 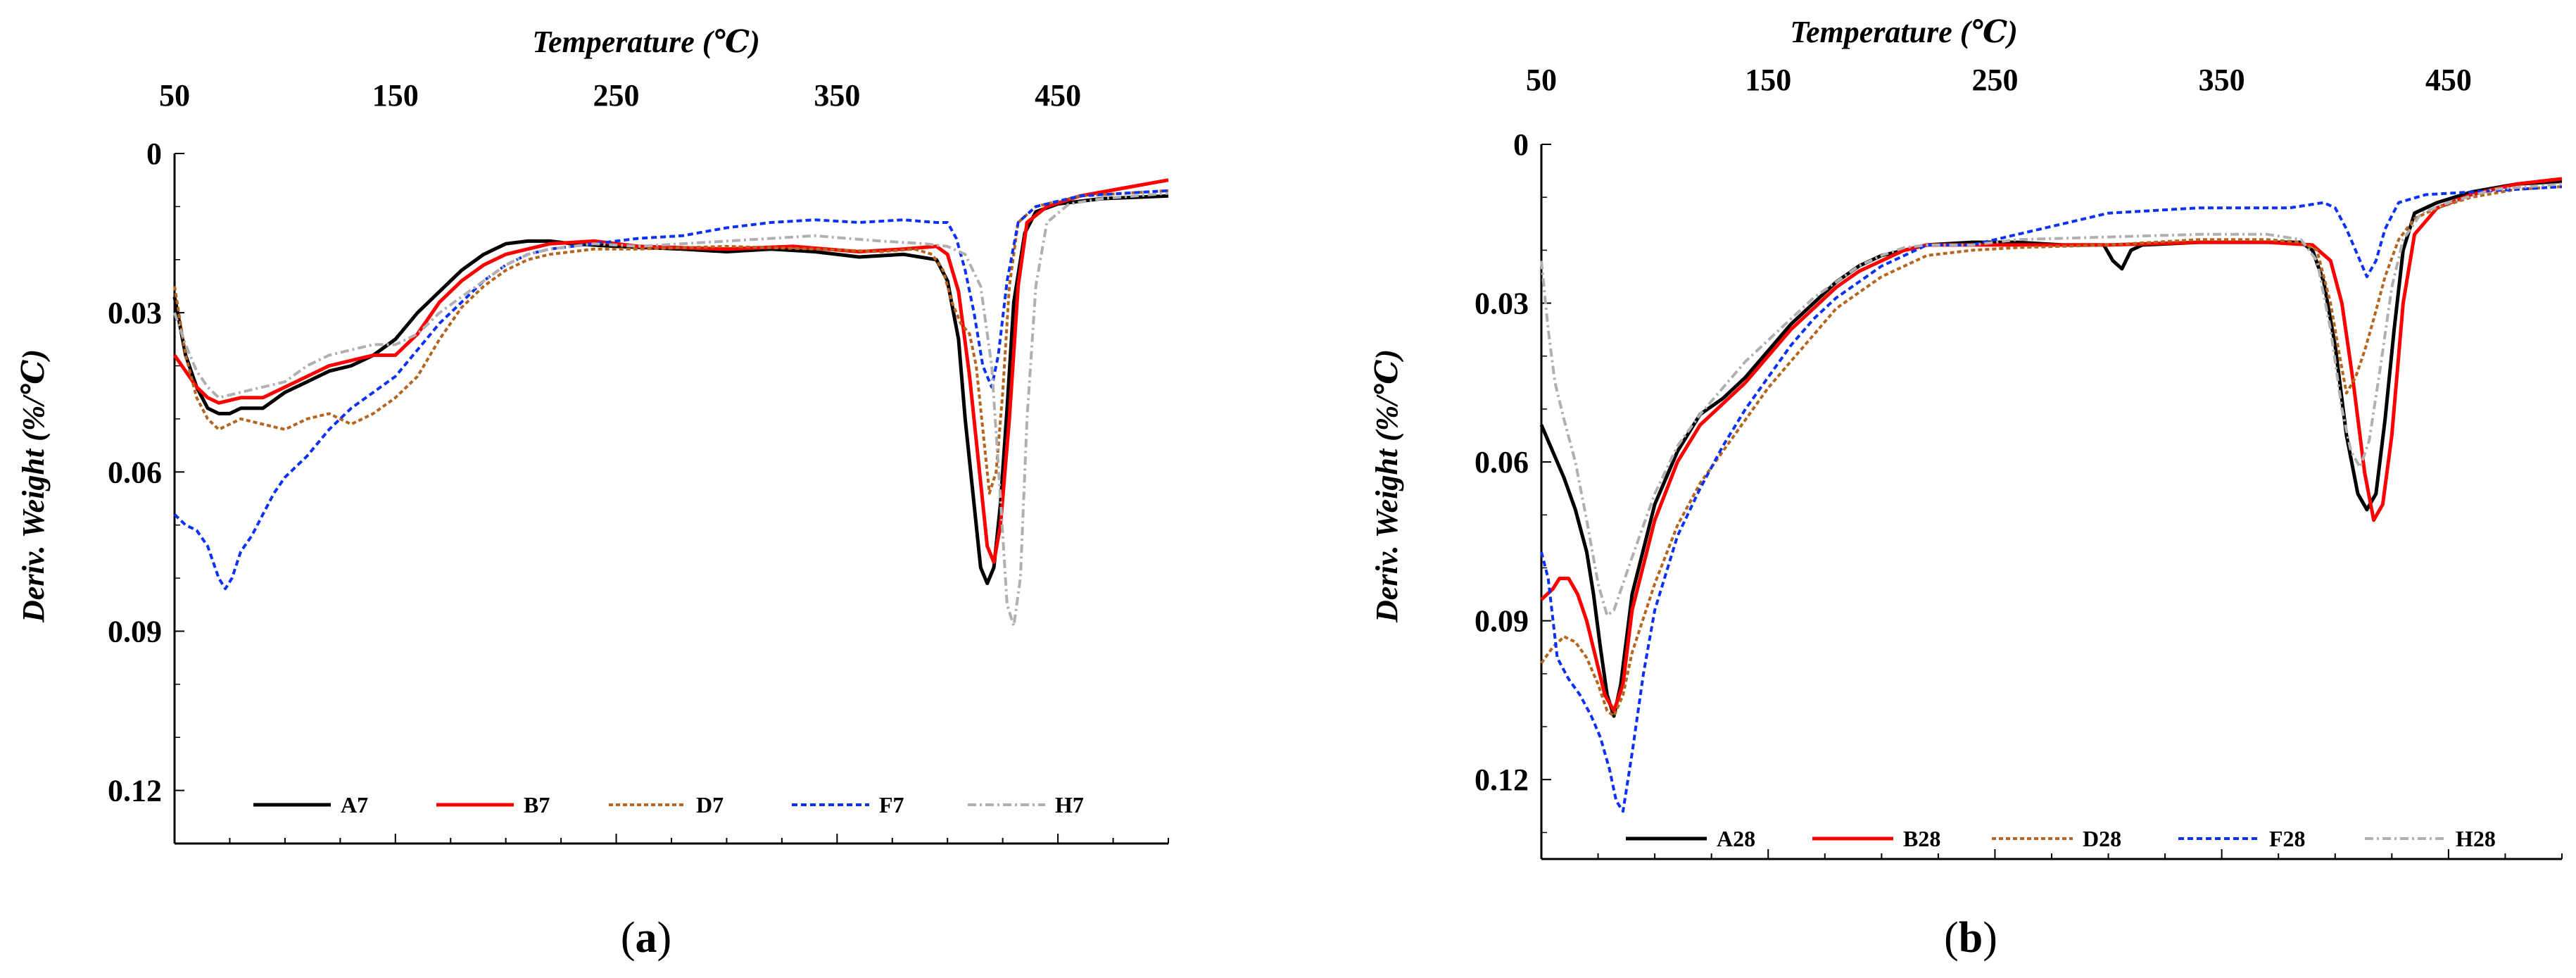 I want to click on legend-label: A28, so click(x=1736, y=839).